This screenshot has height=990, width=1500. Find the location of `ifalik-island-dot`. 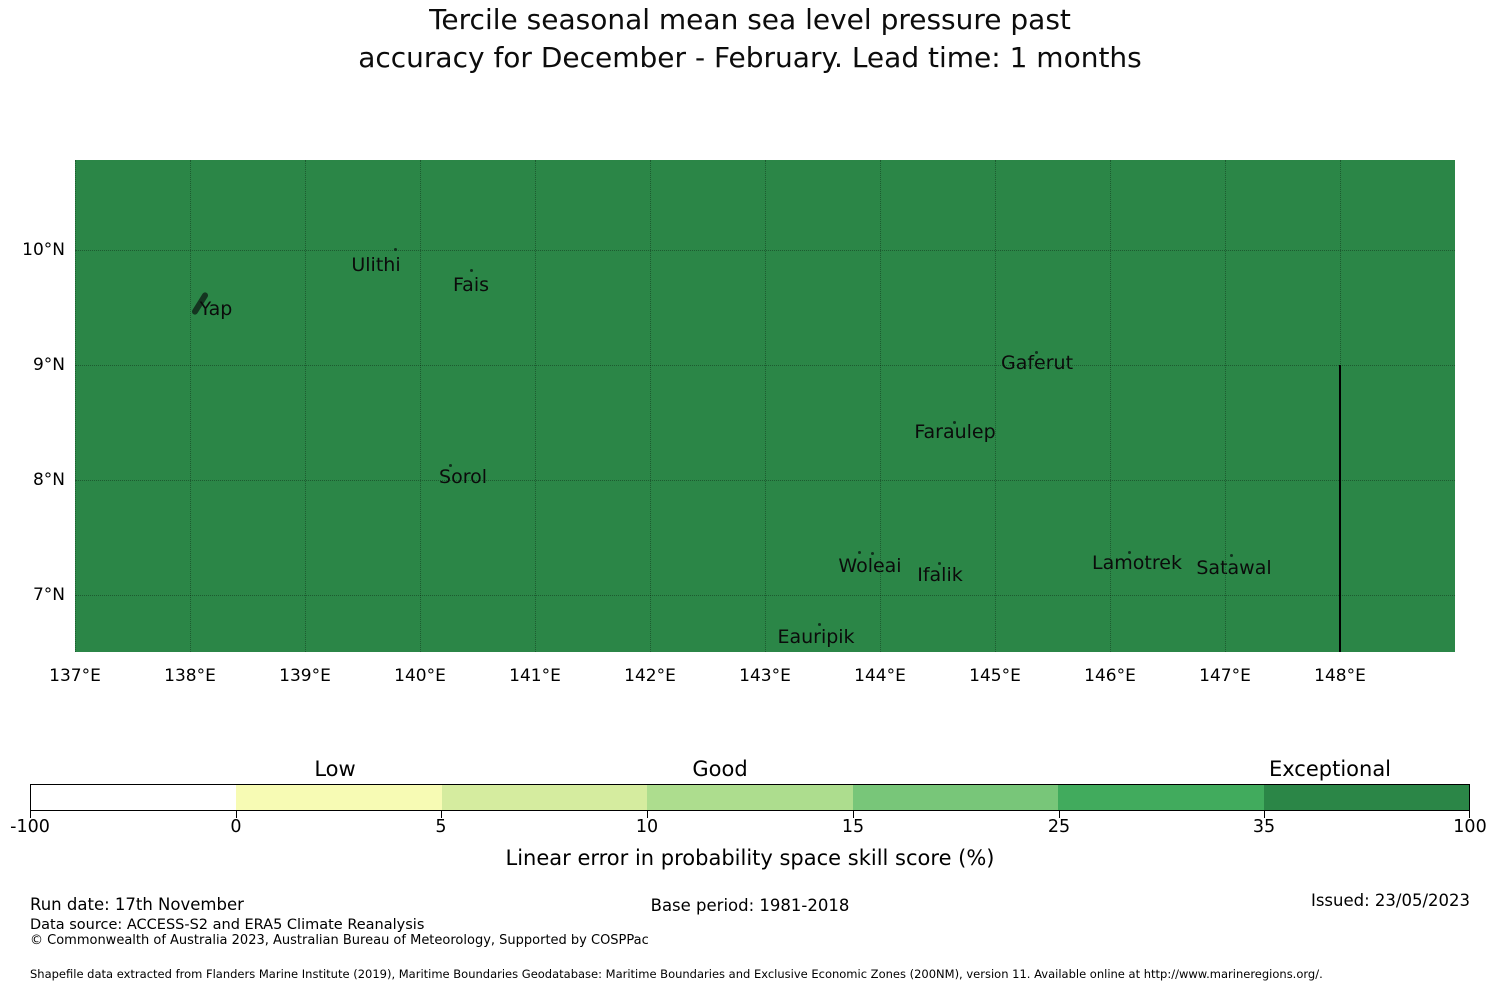

ifalik-island-dot is located at coordinates (939, 563).